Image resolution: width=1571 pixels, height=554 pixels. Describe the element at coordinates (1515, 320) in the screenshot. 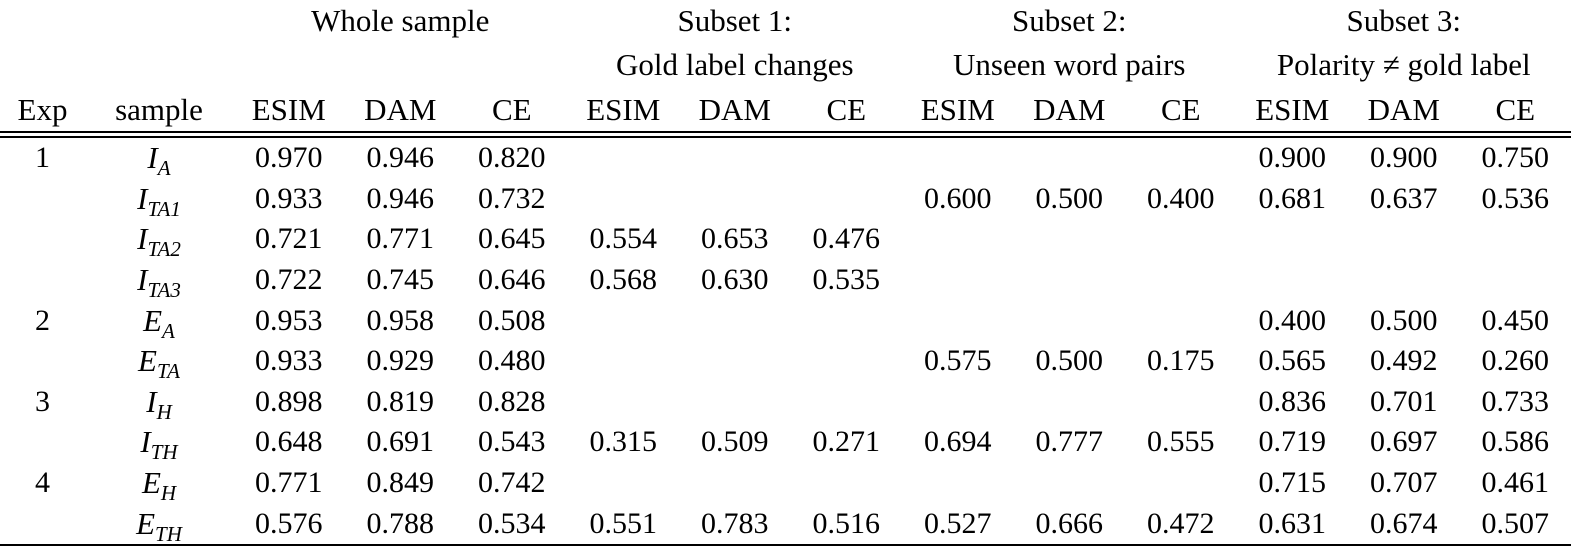

I see `metric-cell: 0.450` at that location.